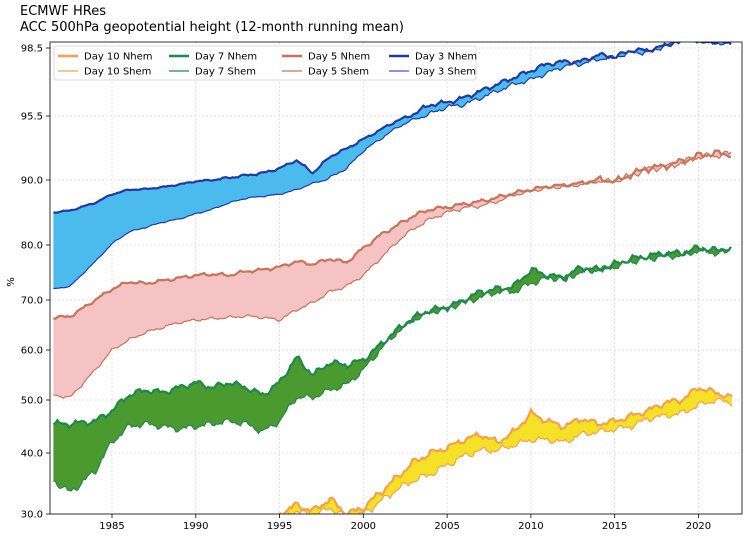  I want to click on x-tick-label: 1990, so click(195, 526).